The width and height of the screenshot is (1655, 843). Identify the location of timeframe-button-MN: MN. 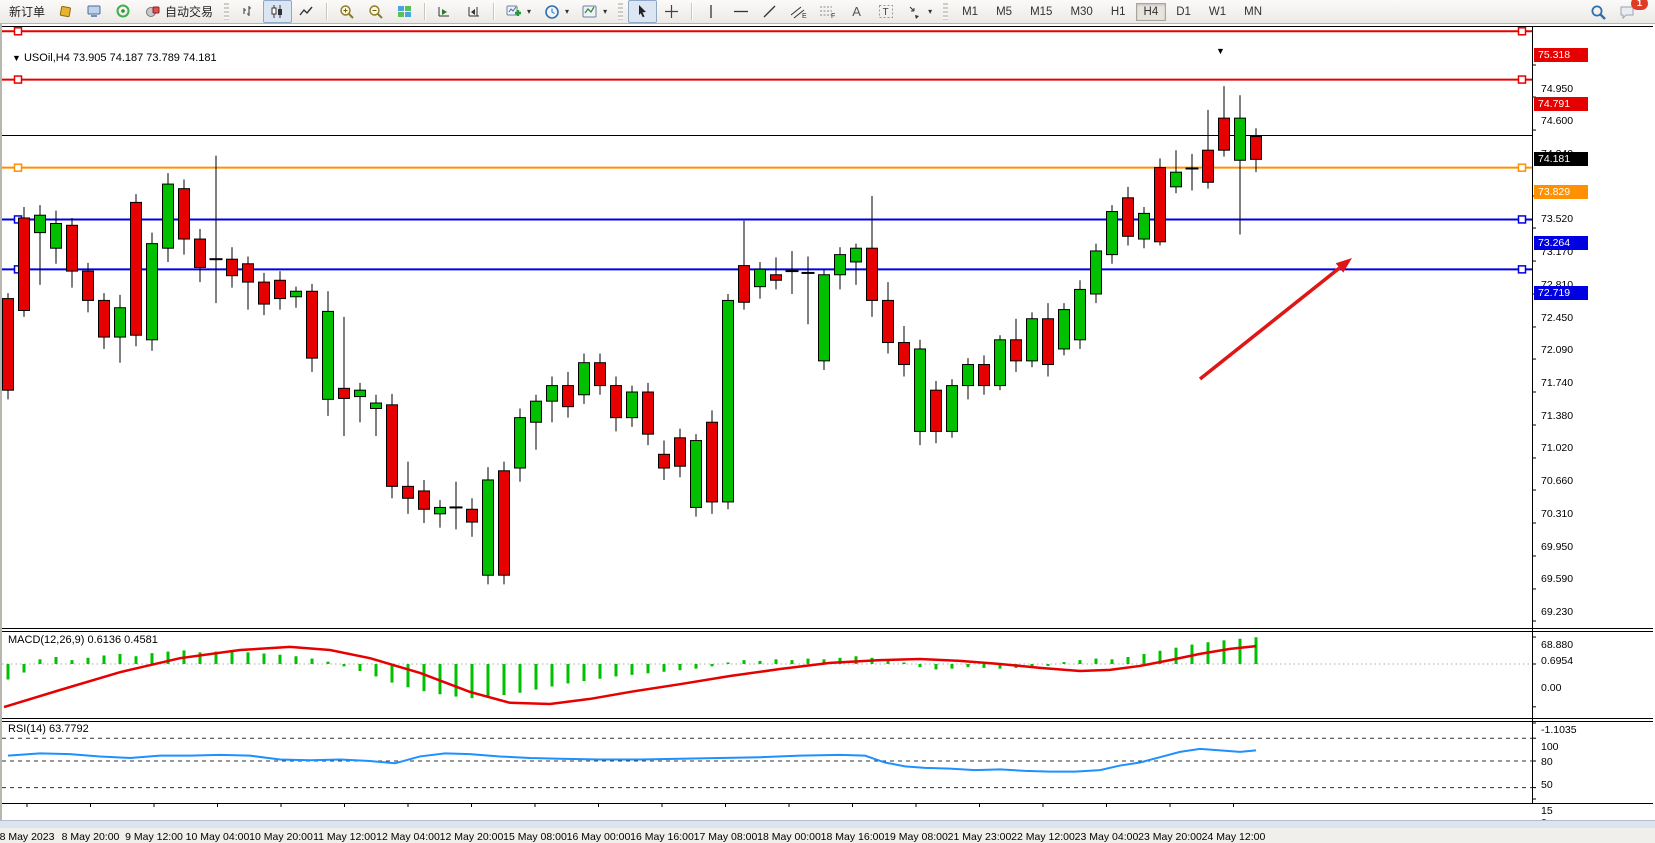
(1253, 11).